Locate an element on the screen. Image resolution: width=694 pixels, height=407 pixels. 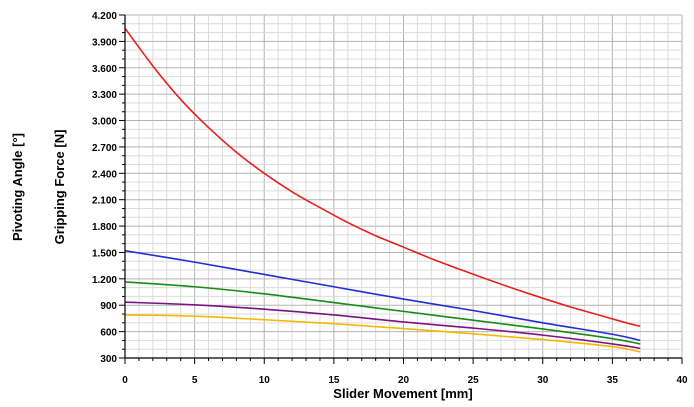
y2-axis-label: Pivoting Angle [°] is located at coordinates (17, 187).